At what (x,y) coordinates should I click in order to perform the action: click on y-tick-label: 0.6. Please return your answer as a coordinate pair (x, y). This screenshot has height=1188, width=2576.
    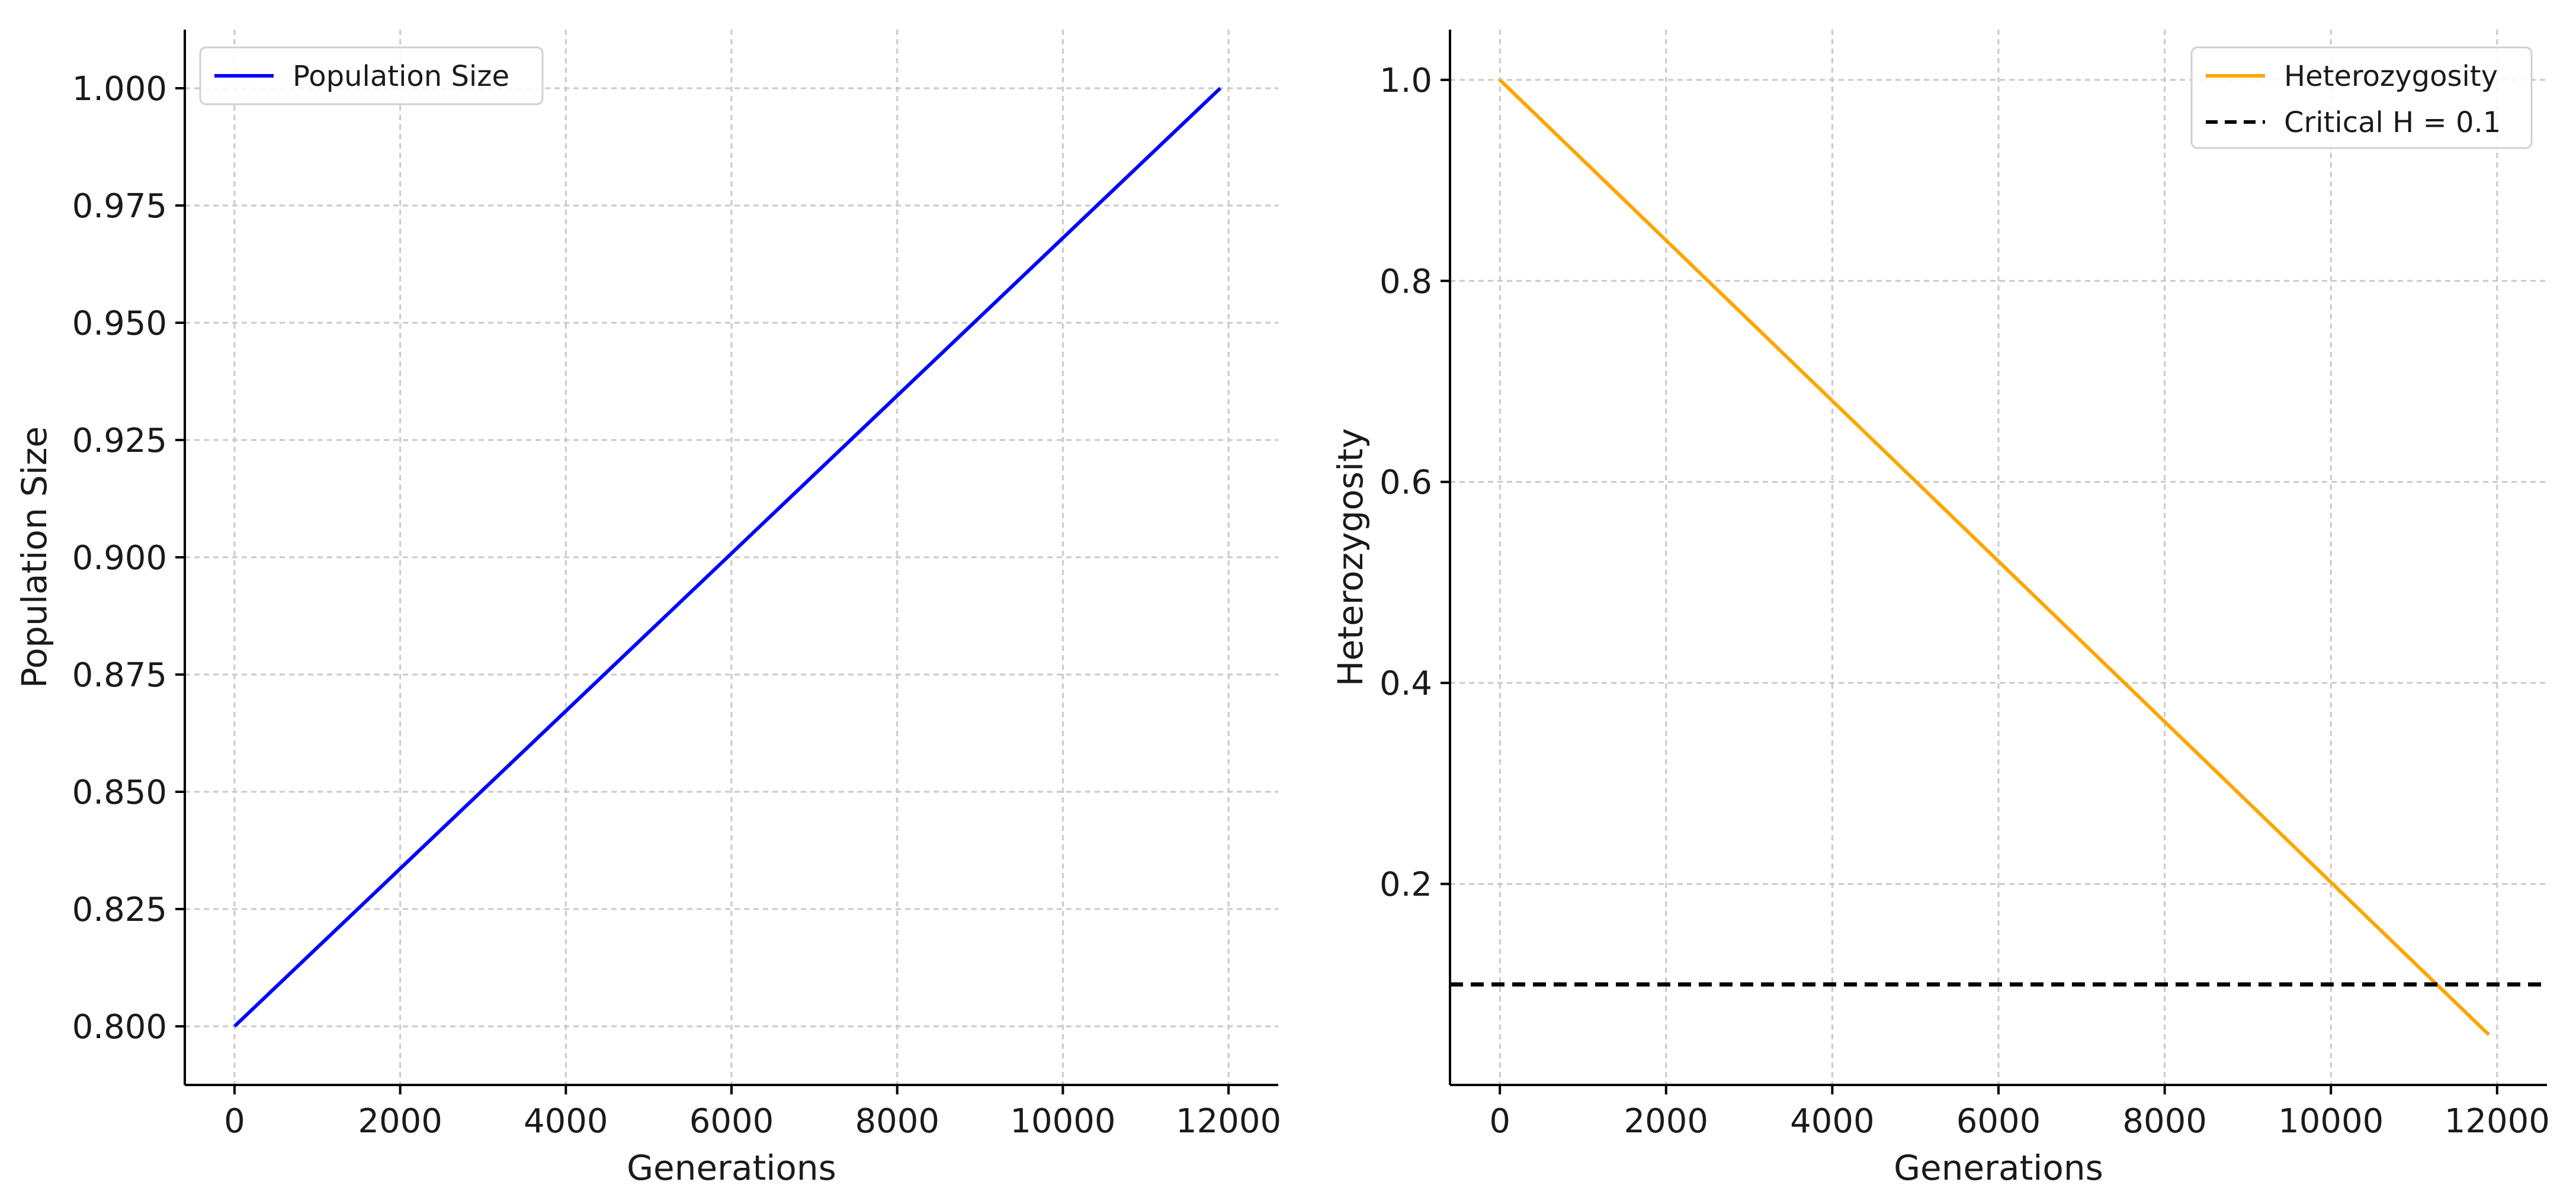
    Looking at the image, I should click on (1406, 483).